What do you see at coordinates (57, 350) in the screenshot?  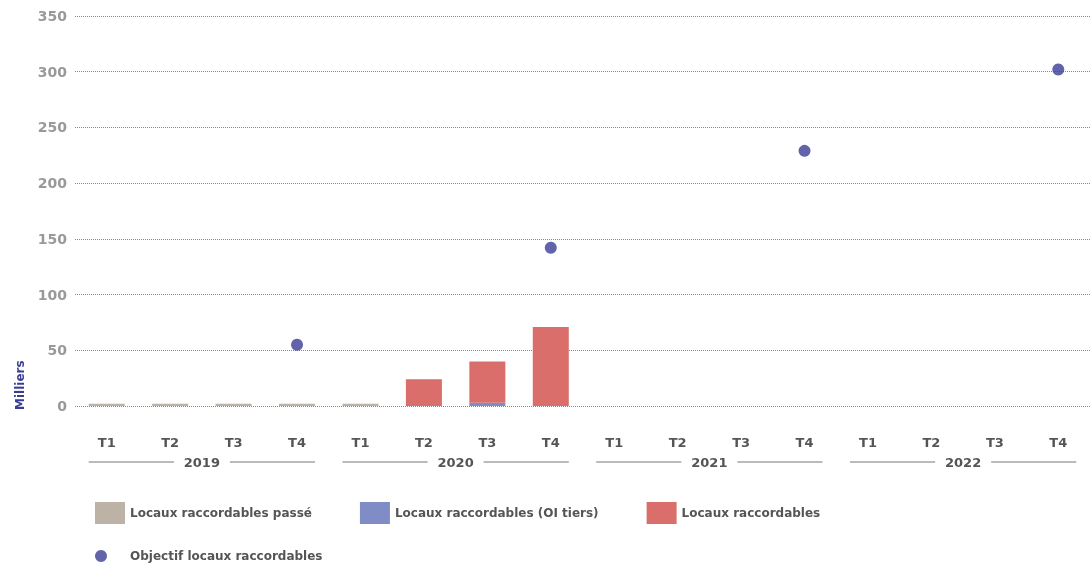 I see `y-tick-label: 50` at bounding box center [57, 350].